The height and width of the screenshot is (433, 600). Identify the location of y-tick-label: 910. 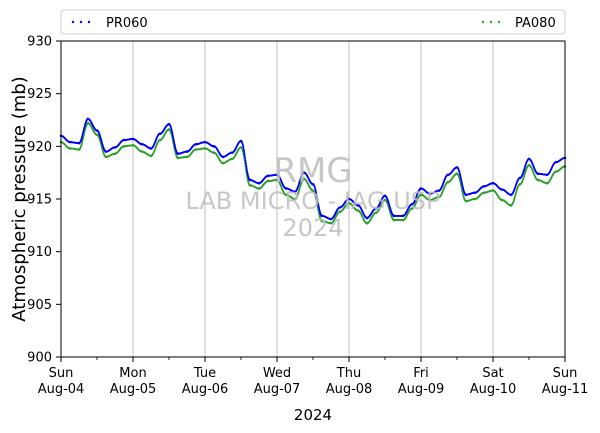
(39, 252).